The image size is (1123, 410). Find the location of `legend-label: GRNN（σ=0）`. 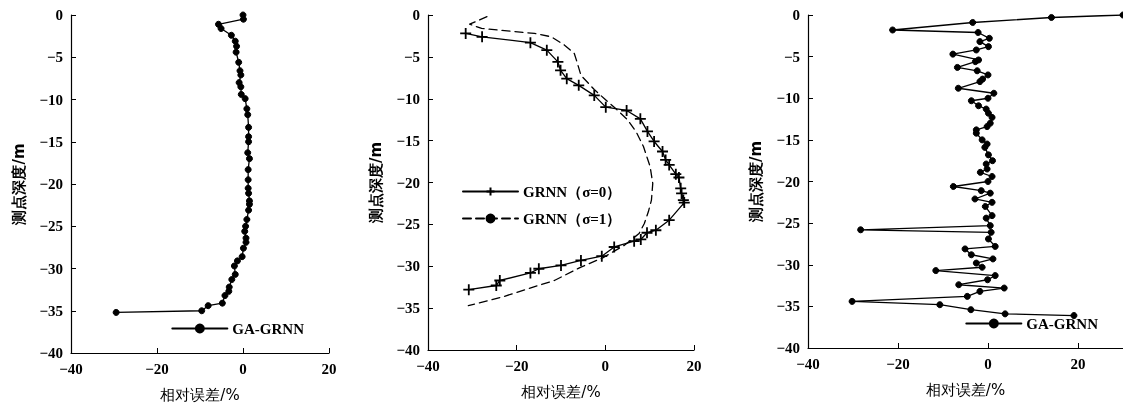

legend-label: GRNN（σ=0） is located at coordinates (572, 191).